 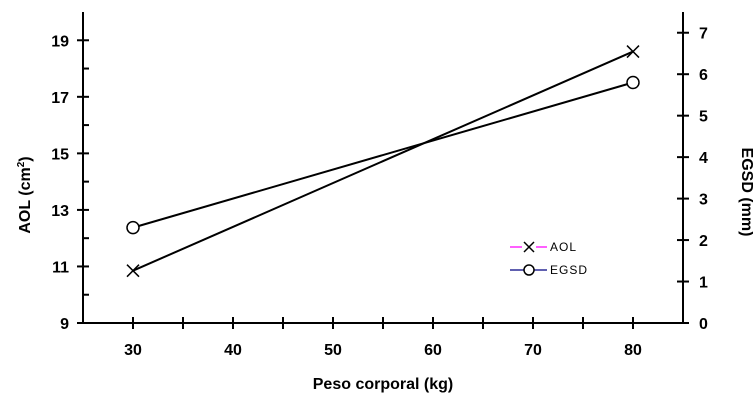 What do you see at coordinates (333, 350) in the screenshot?
I see `x-tick-label: 50` at bounding box center [333, 350].